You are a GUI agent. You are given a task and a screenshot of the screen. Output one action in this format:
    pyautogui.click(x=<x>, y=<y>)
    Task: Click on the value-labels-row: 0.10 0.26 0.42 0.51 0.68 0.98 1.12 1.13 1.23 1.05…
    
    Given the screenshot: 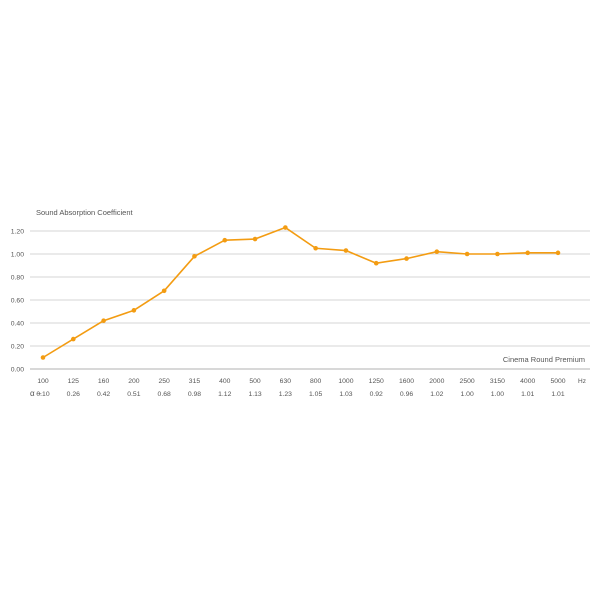 What is the action you would take?
    pyautogui.click(x=300, y=394)
    